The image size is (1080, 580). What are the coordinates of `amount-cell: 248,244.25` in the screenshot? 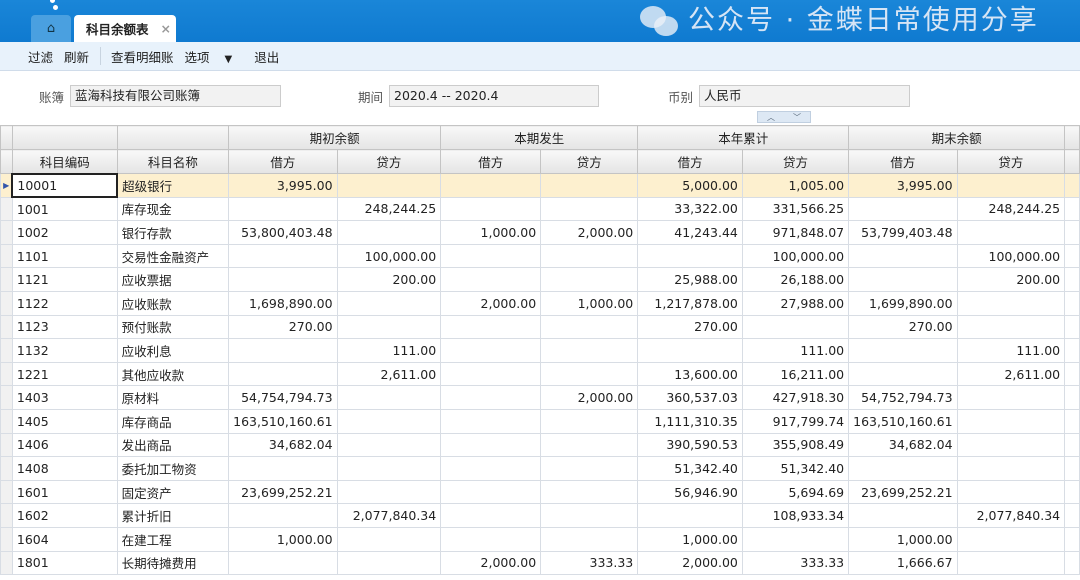 It's located at (389, 209).